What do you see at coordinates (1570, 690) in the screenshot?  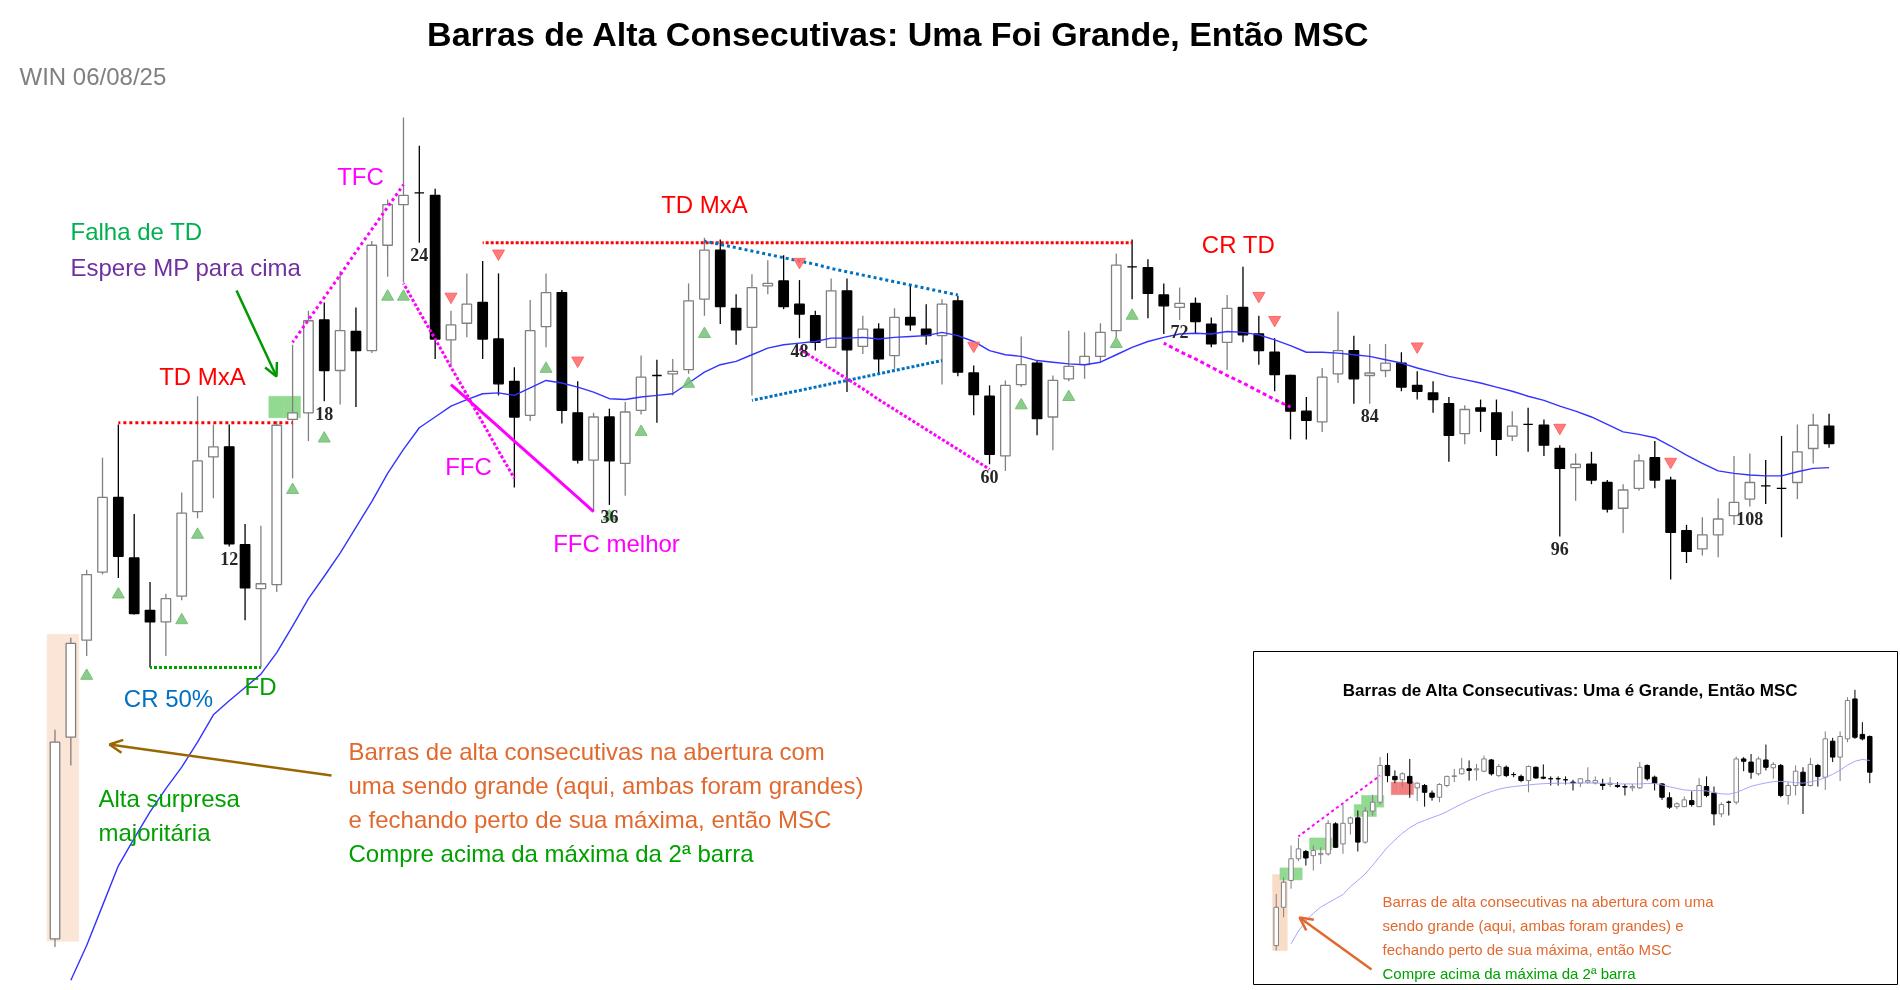 I see `chart-title: Barras de Alta Consecutivas: Uma é Grande, Então MSC` at bounding box center [1570, 690].